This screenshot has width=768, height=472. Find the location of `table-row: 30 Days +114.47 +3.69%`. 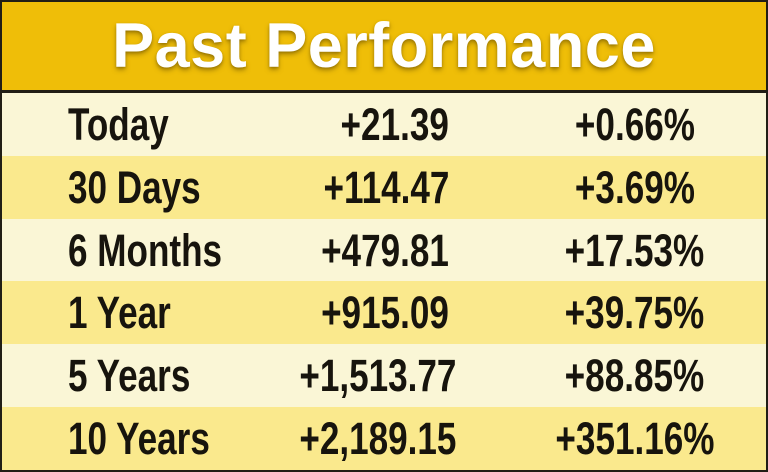

table-row: 30 Days +114.47 +3.69% is located at coordinates (384, 187).